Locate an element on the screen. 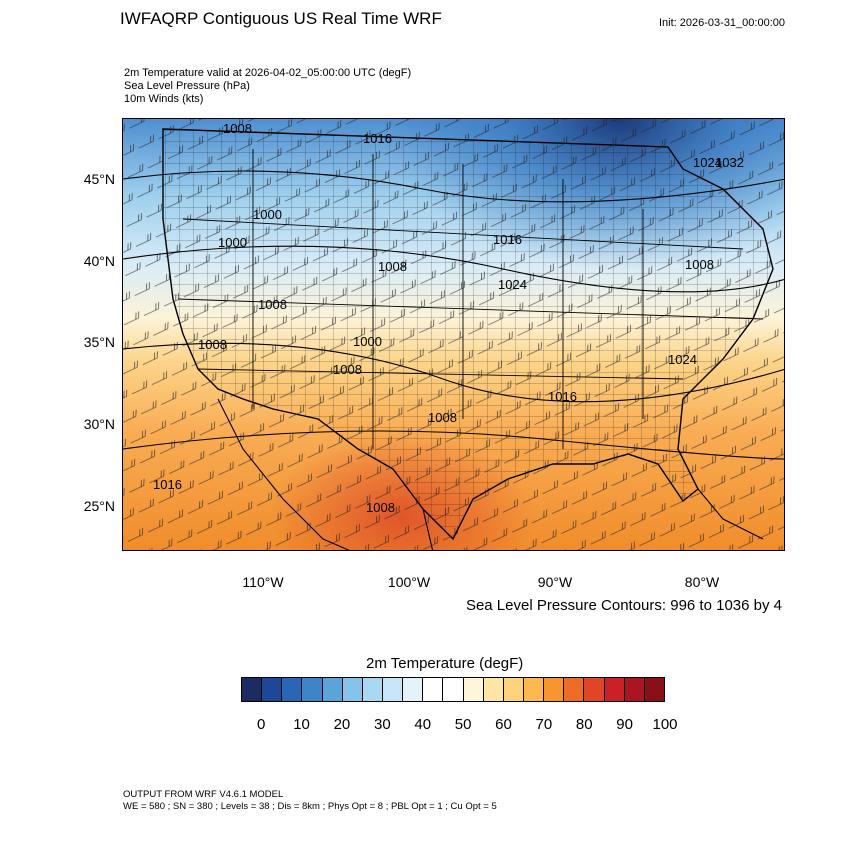 The width and height of the screenshot is (850, 850). colorbar-tick-label: 100 is located at coordinates (665, 724).